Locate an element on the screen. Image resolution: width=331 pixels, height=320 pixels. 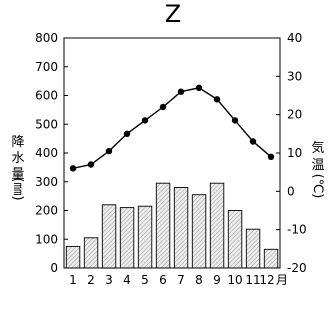
month-label-8: 8 is located at coordinates (199, 280).